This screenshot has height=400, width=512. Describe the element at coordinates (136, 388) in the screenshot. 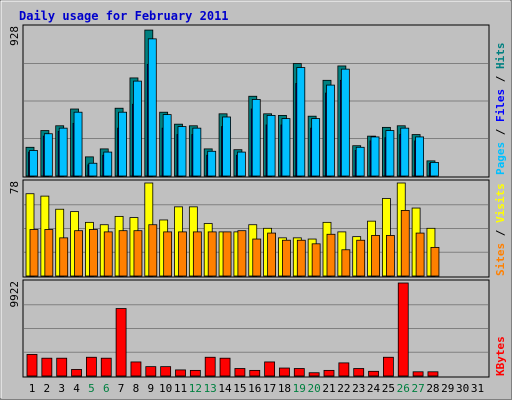

I see `x-tick-label-day-8: 8` at that location.